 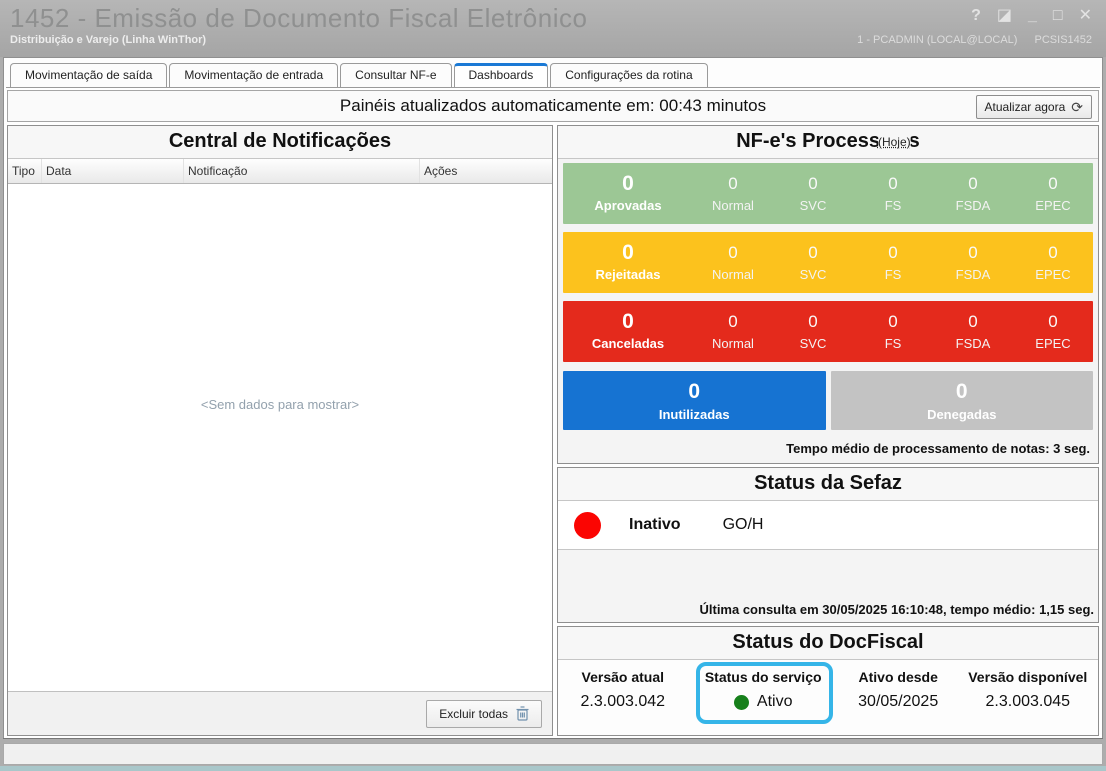 What do you see at coordinates (976, 15) in the screenshot?
I see `help-icon: ?` at bounding box center [976, 15].